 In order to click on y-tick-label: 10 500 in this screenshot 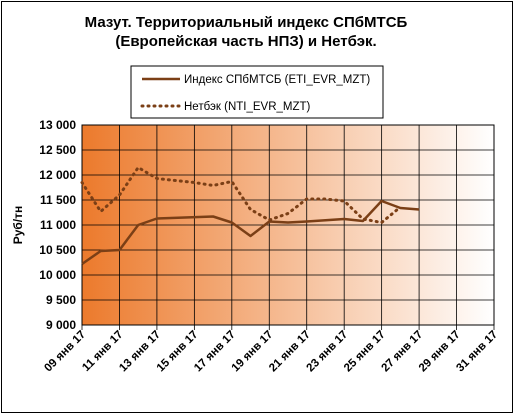, I will do `click(57, 250)`.